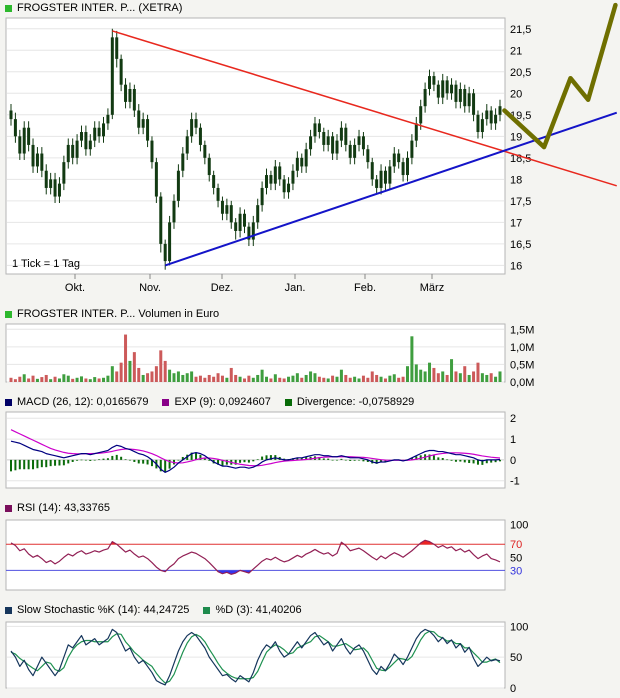 Image resolution: width=620 pixels, height=698 pixels. I want to click on stochastic-k-legend-item: Slow Stochastic %K (14): 44,24725, so click(97, 610).